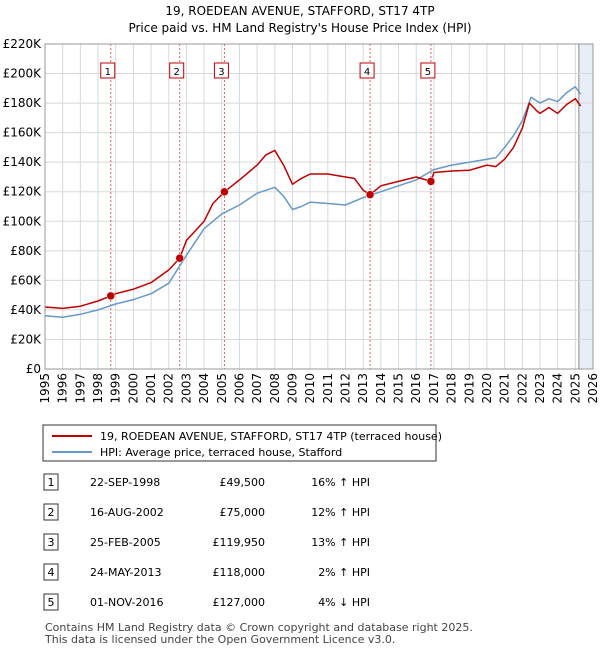  What do you see at coordinates (23, 44) in the screenshot?
I see `y-tick-label: £220K` at bounding box center [23, 44].